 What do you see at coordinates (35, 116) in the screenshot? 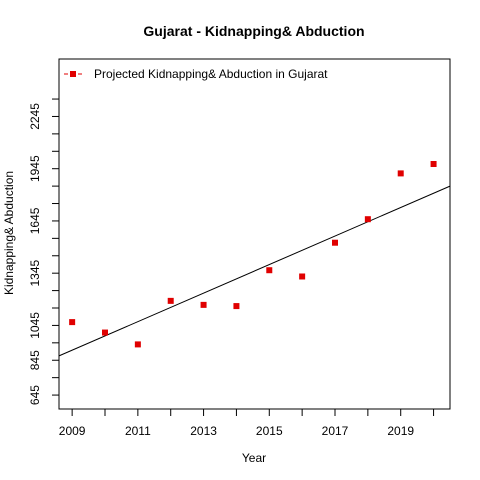
I see `y-tick-label: 2245` at bounding box center [35, 116].